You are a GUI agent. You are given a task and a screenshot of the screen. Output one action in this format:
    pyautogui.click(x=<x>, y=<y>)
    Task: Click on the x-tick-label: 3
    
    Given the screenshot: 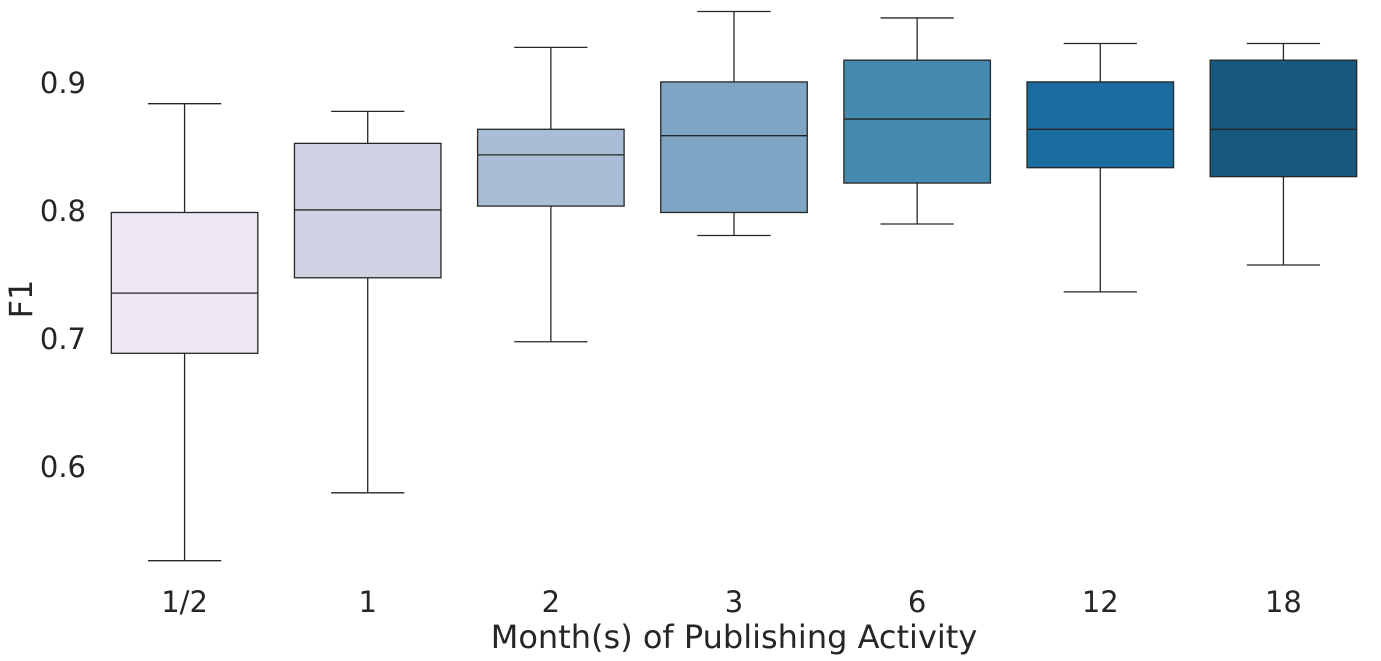 What is the action you would take?
    pyautogui.click(x=734, y=602)
    